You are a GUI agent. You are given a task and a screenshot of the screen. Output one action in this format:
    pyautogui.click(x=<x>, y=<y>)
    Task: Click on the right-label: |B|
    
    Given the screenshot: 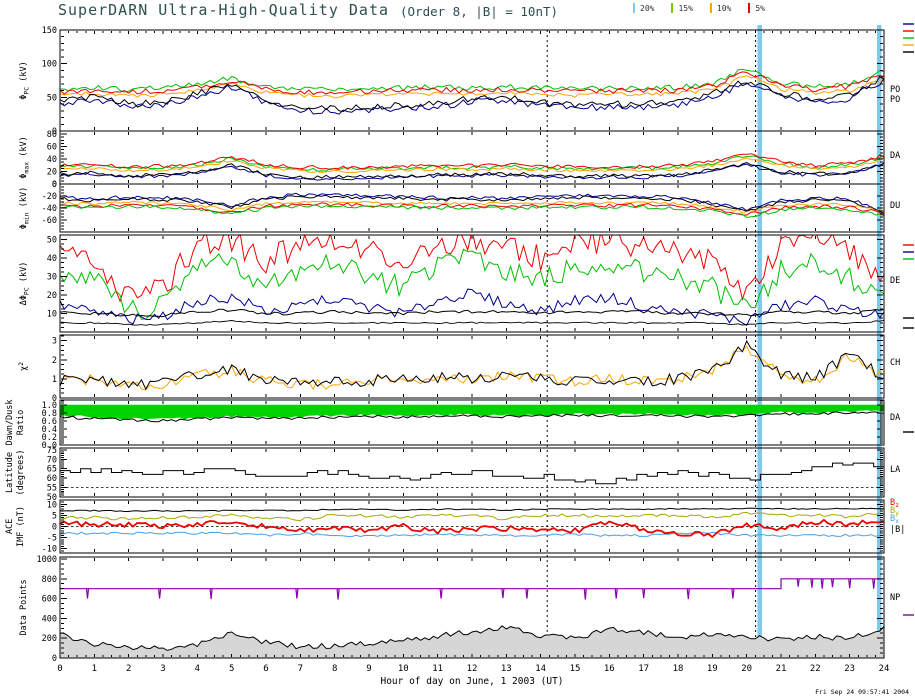 What is the action you would take?
    pyautogui.click(x=897, y=530)
    